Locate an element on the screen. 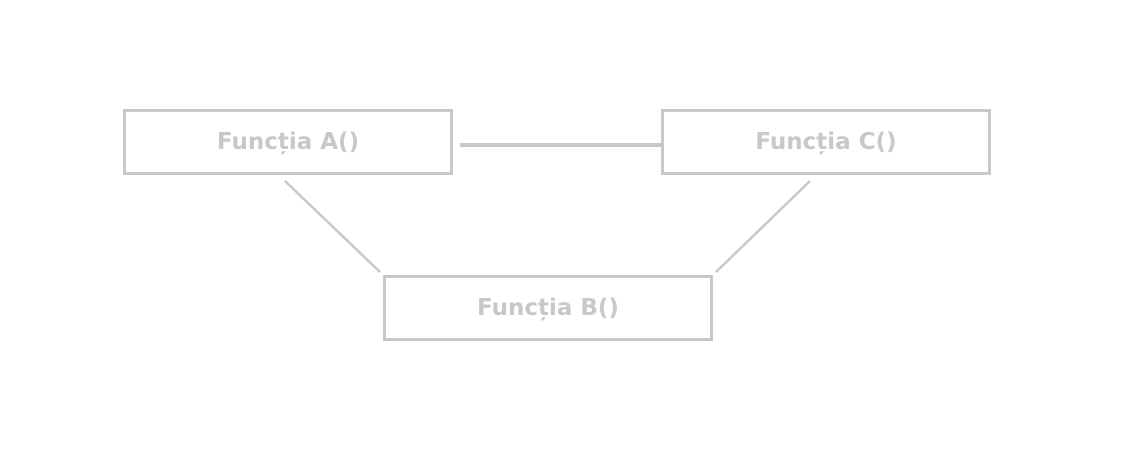 Image resolution: width=1140 pixels, height=460 pixels. node-function-a-label: Funcția A() is located at coordinates (288, 142).